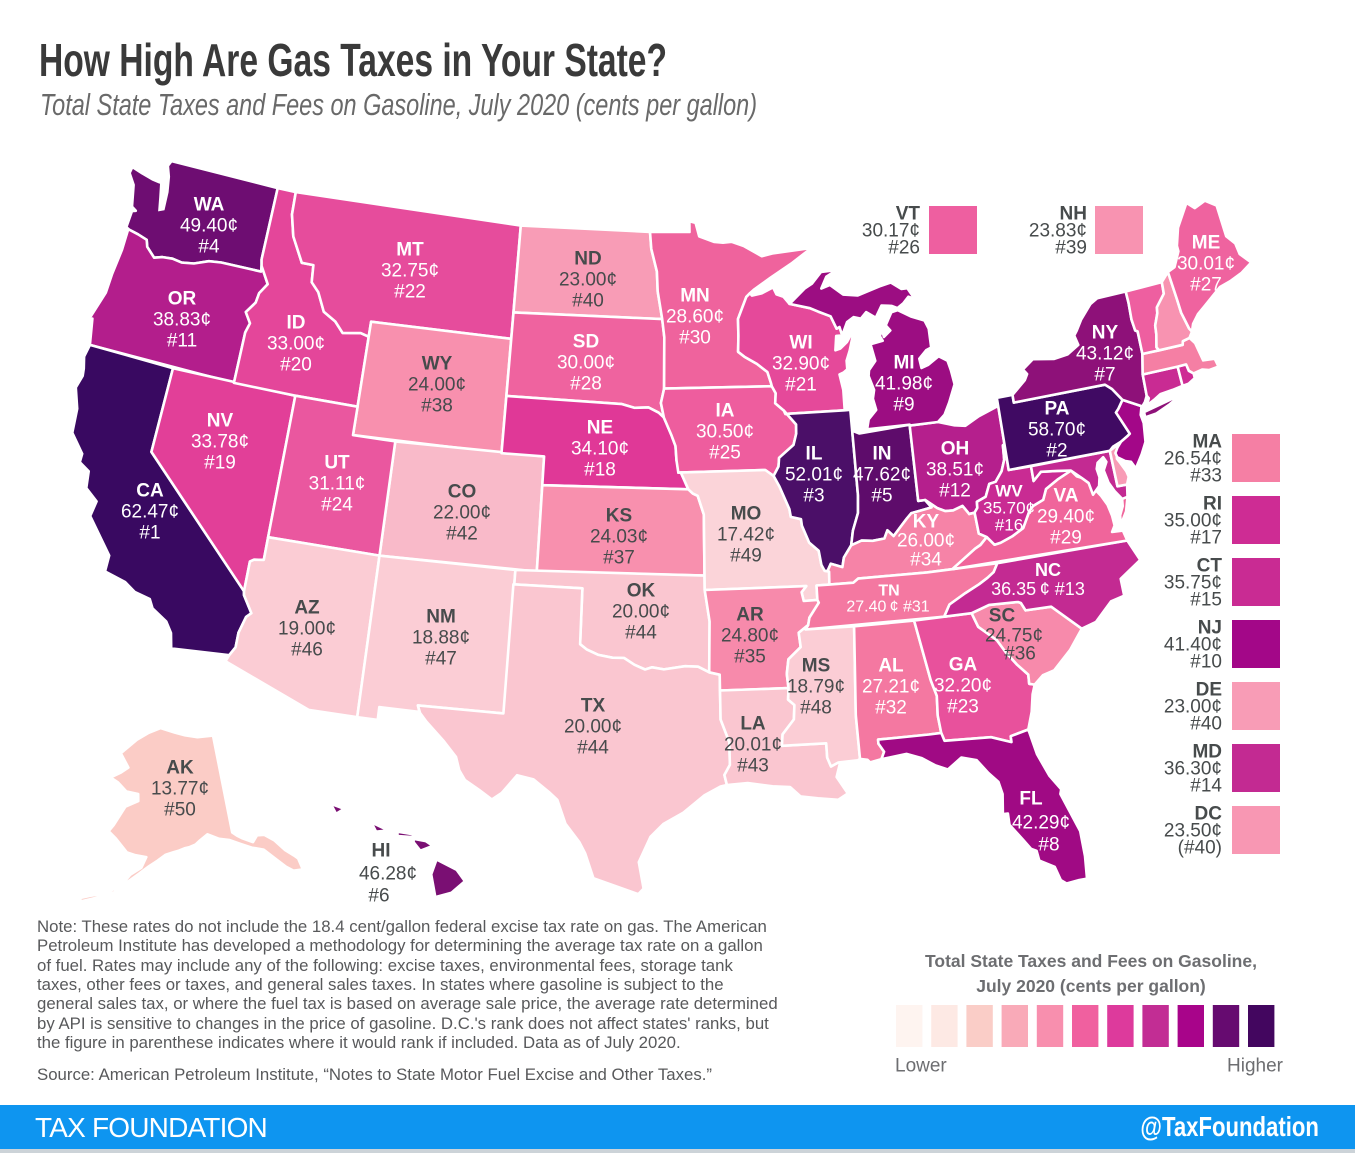 The image size is (1355, 1153). I want to click on svg-text: #3, so click(813, 496).